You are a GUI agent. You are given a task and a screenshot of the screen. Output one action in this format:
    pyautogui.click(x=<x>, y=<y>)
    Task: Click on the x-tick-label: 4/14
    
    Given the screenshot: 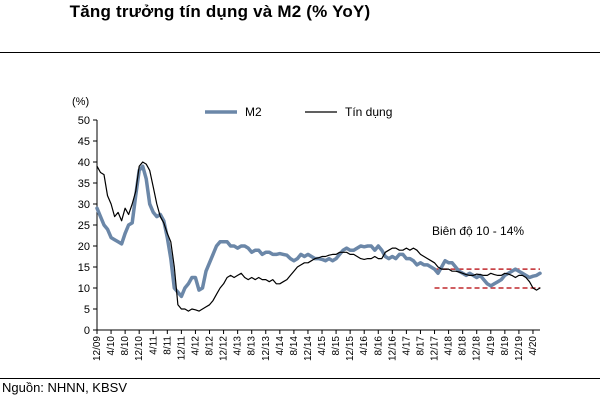 What is the action you would take?
    pyautogui.click(x=280, y=346)
    